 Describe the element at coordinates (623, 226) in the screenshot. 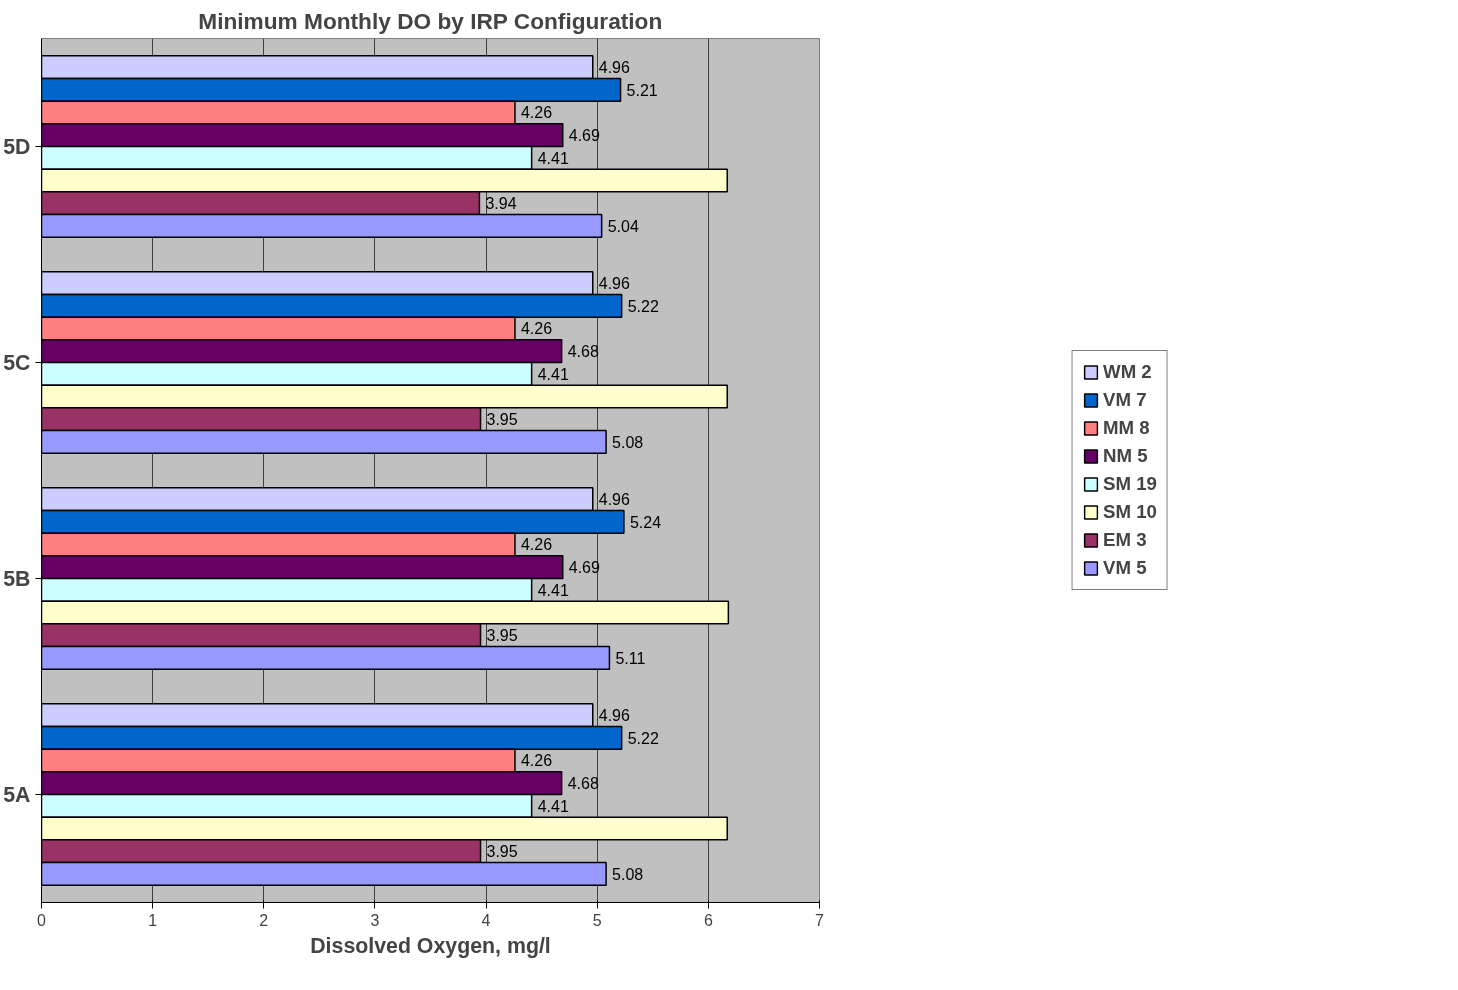

I see `data-label: 5.04` at that location.